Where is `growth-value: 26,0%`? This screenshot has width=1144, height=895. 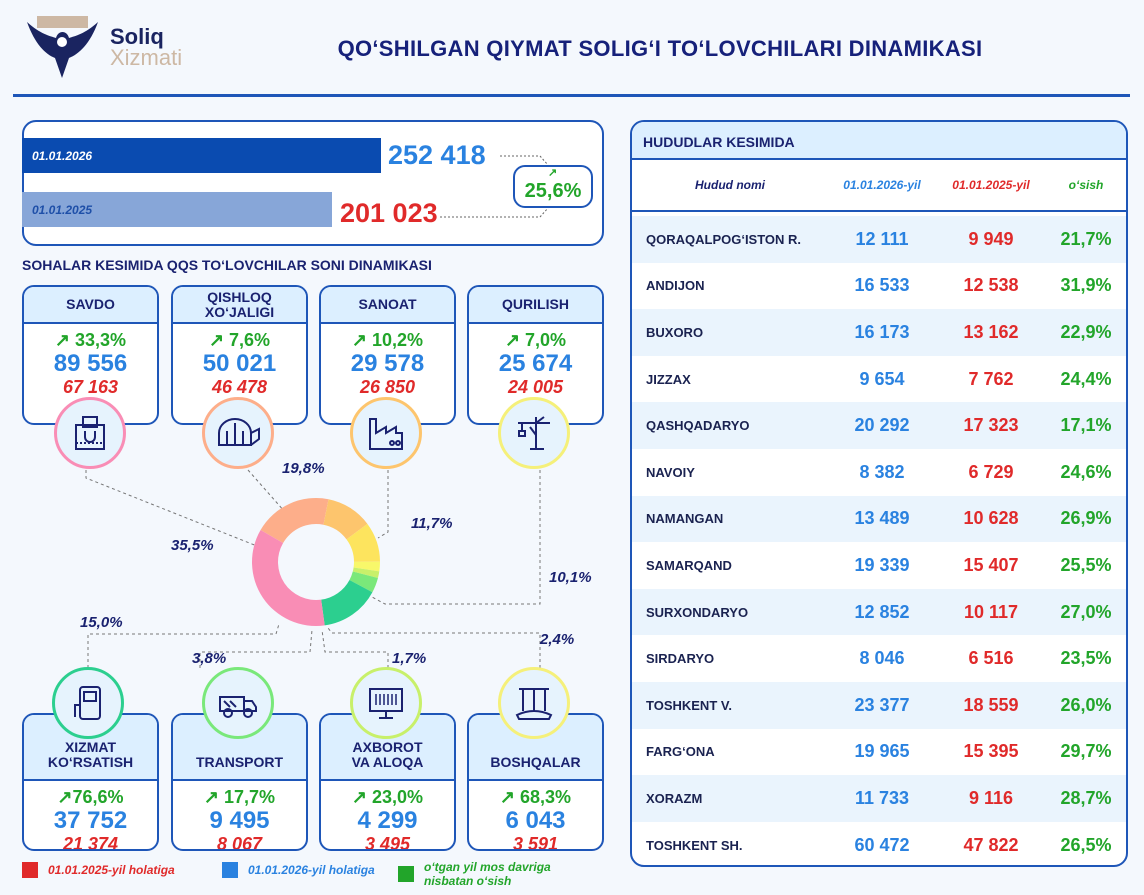 growth-value: 26,0% is located at coordinates (1086, 704).